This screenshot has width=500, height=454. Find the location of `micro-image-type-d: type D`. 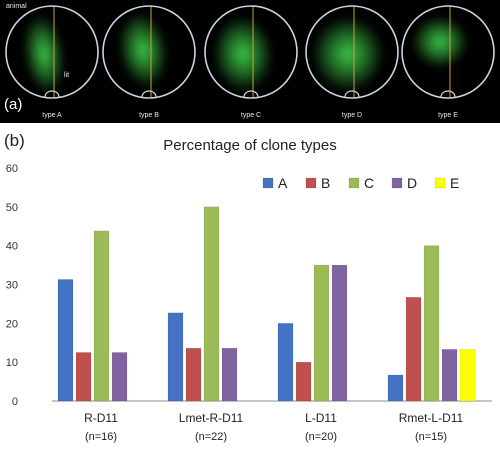

micro-image-type-d: type D is located at coordinates (352, 62).